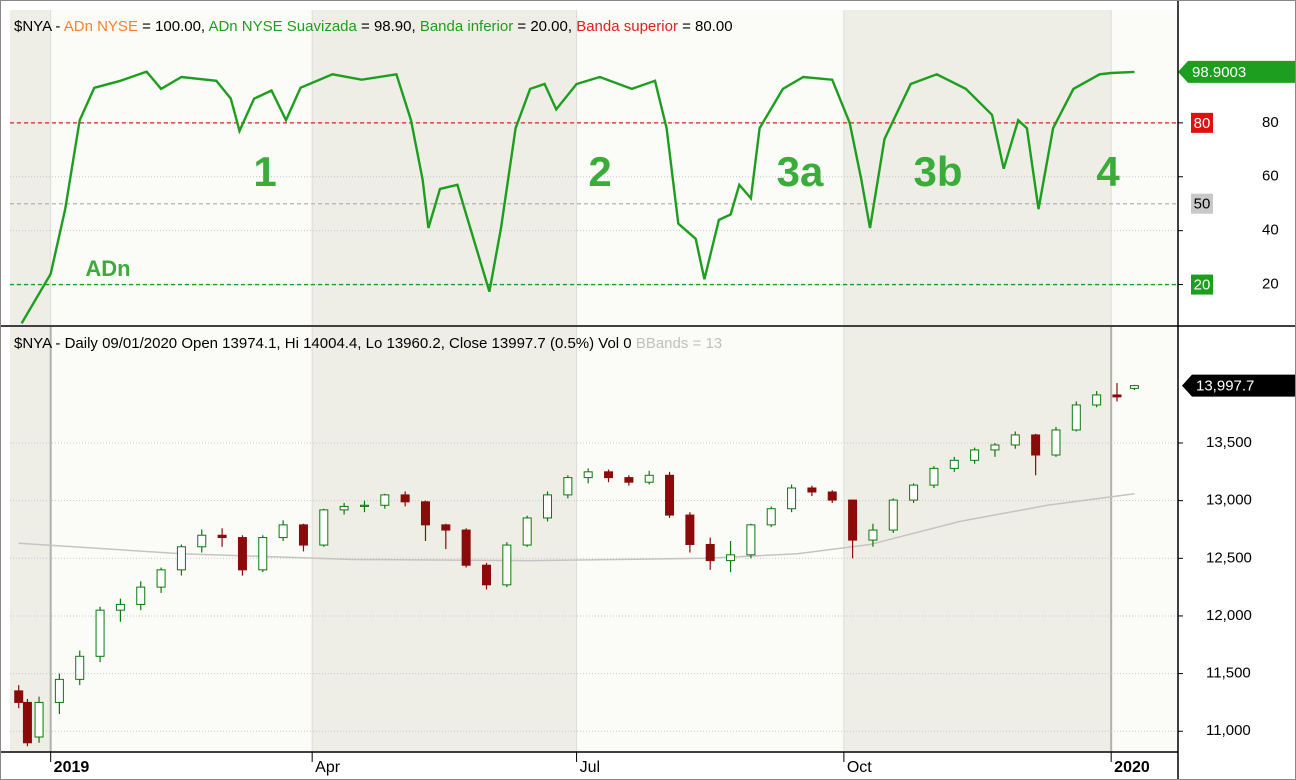 Image resolution: width=1296 pixels, height=780 pixels. Describe the element at coordinates (1270, 284) in the screenshot. I see `y-tick-label: 20` at that location.